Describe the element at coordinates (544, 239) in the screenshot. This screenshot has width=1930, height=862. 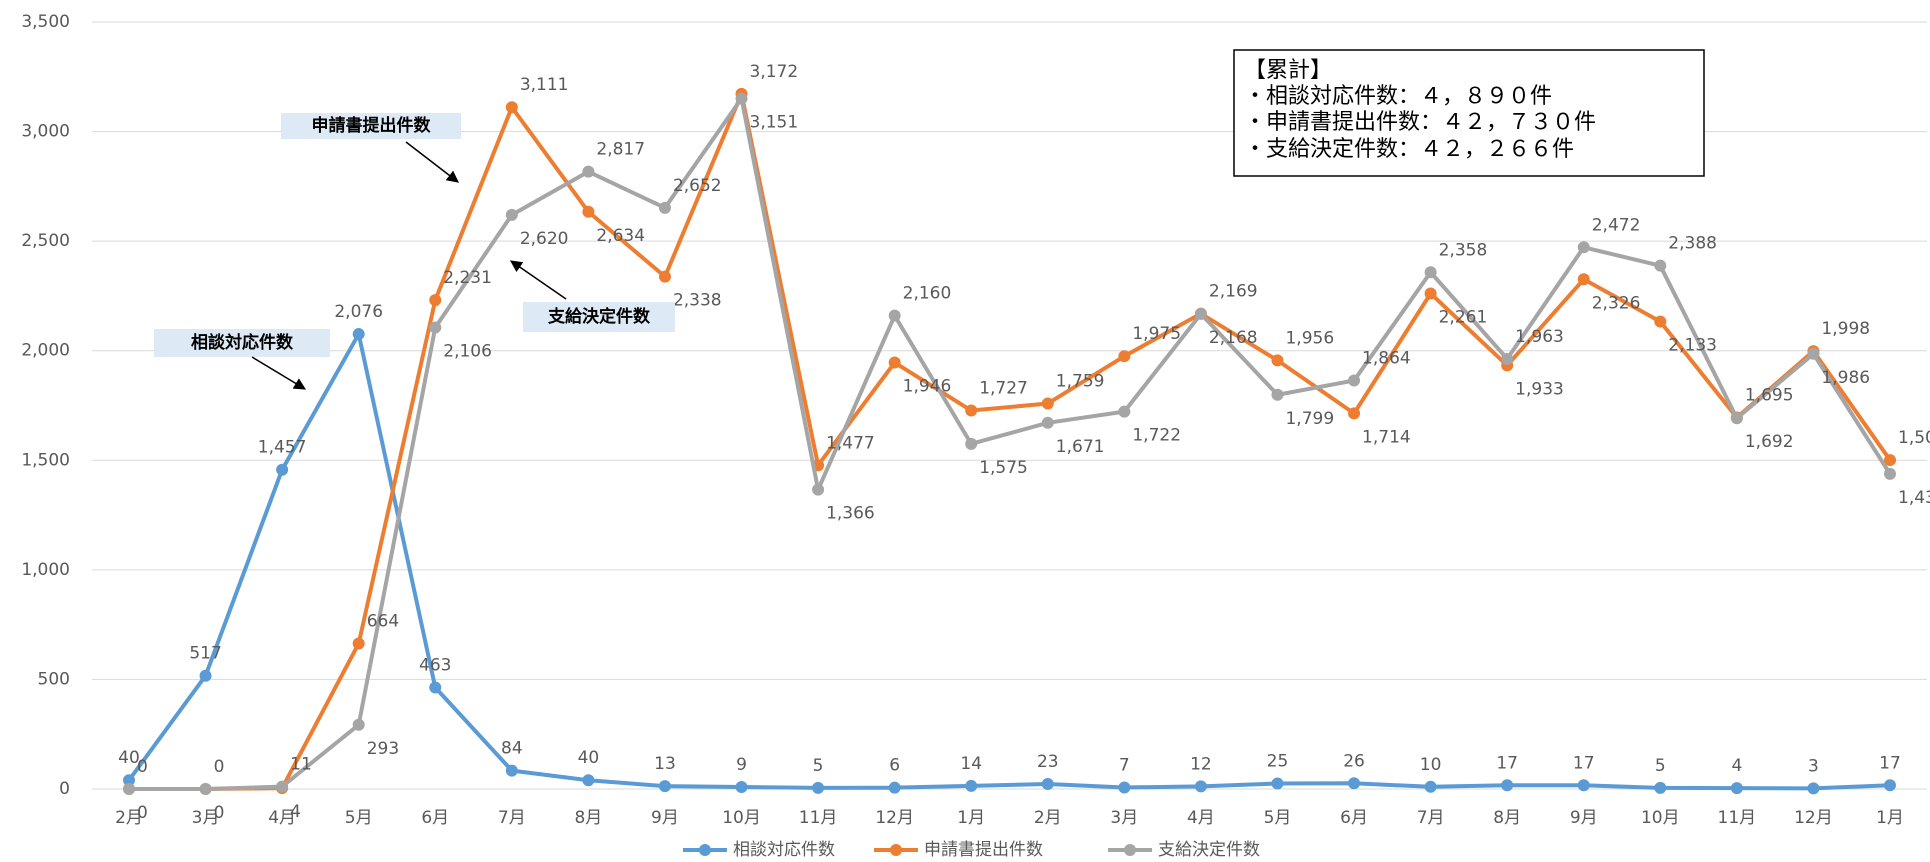
I see `data-label: 2,620` at that location.